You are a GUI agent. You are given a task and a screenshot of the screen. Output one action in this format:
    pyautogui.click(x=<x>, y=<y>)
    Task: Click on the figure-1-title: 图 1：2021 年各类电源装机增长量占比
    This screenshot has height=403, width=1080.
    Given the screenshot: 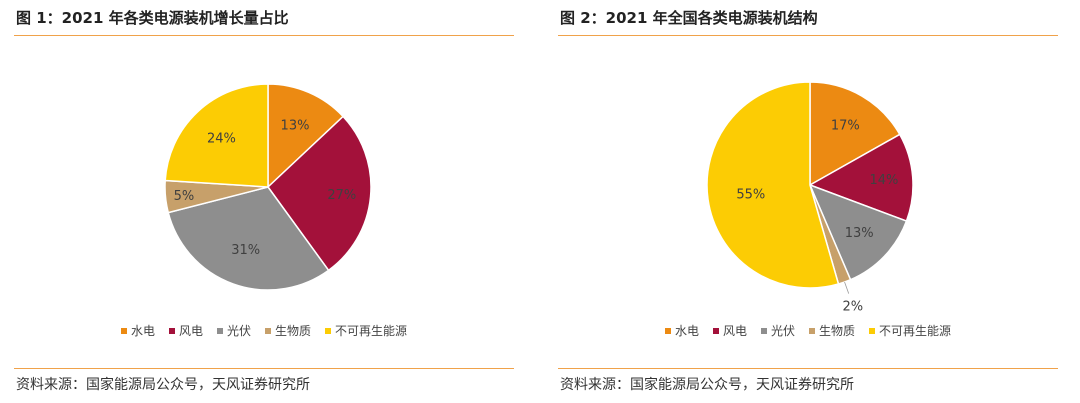 What is the action you would take?
    pyautogui.click(x=152, y=18)
    